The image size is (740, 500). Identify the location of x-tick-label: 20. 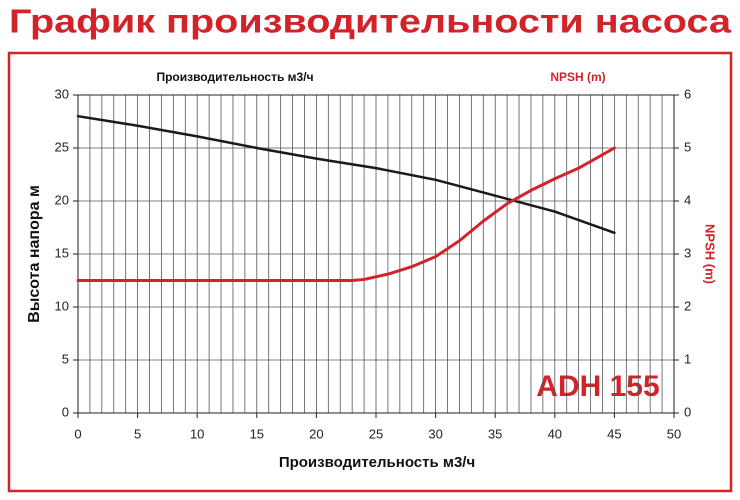
(316, 433).